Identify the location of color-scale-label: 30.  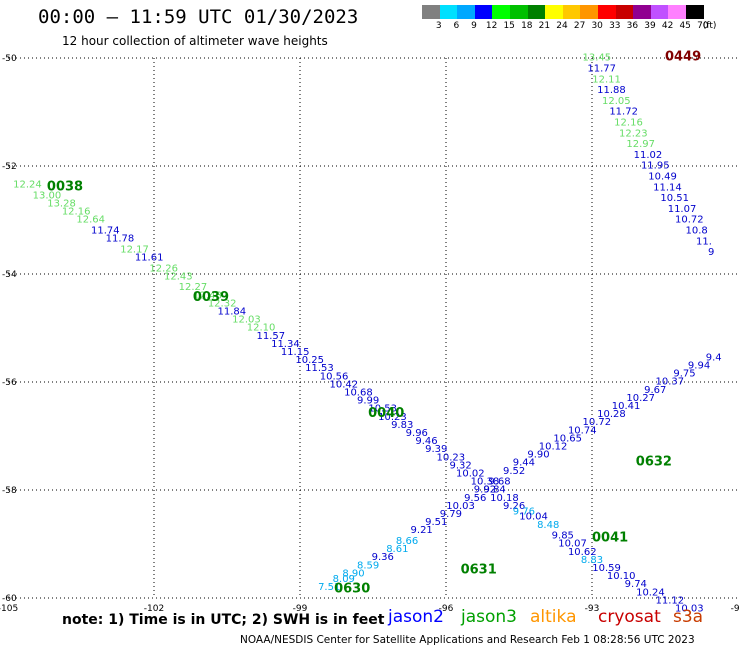
(597, 26).